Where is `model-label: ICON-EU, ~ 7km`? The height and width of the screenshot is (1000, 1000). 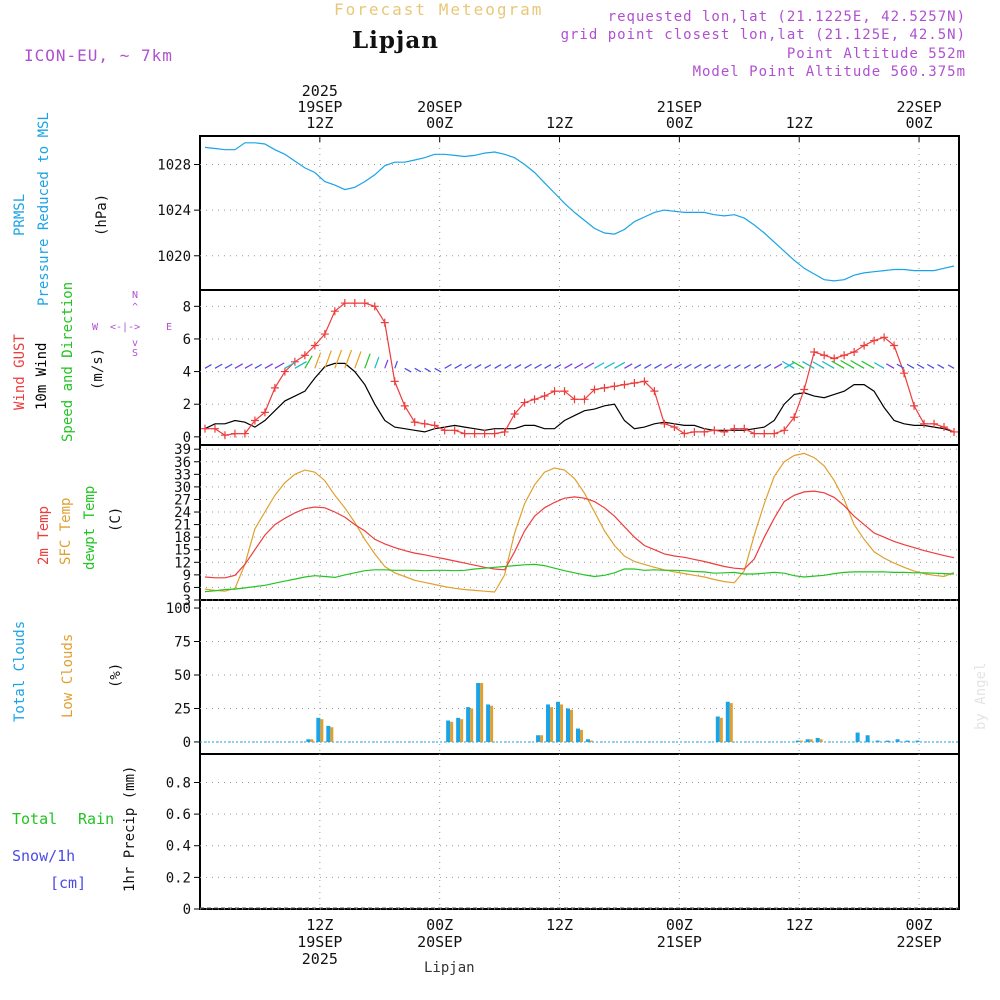
model-label: ICON-EU, ~ 7km is located at coordinates (98, 55).